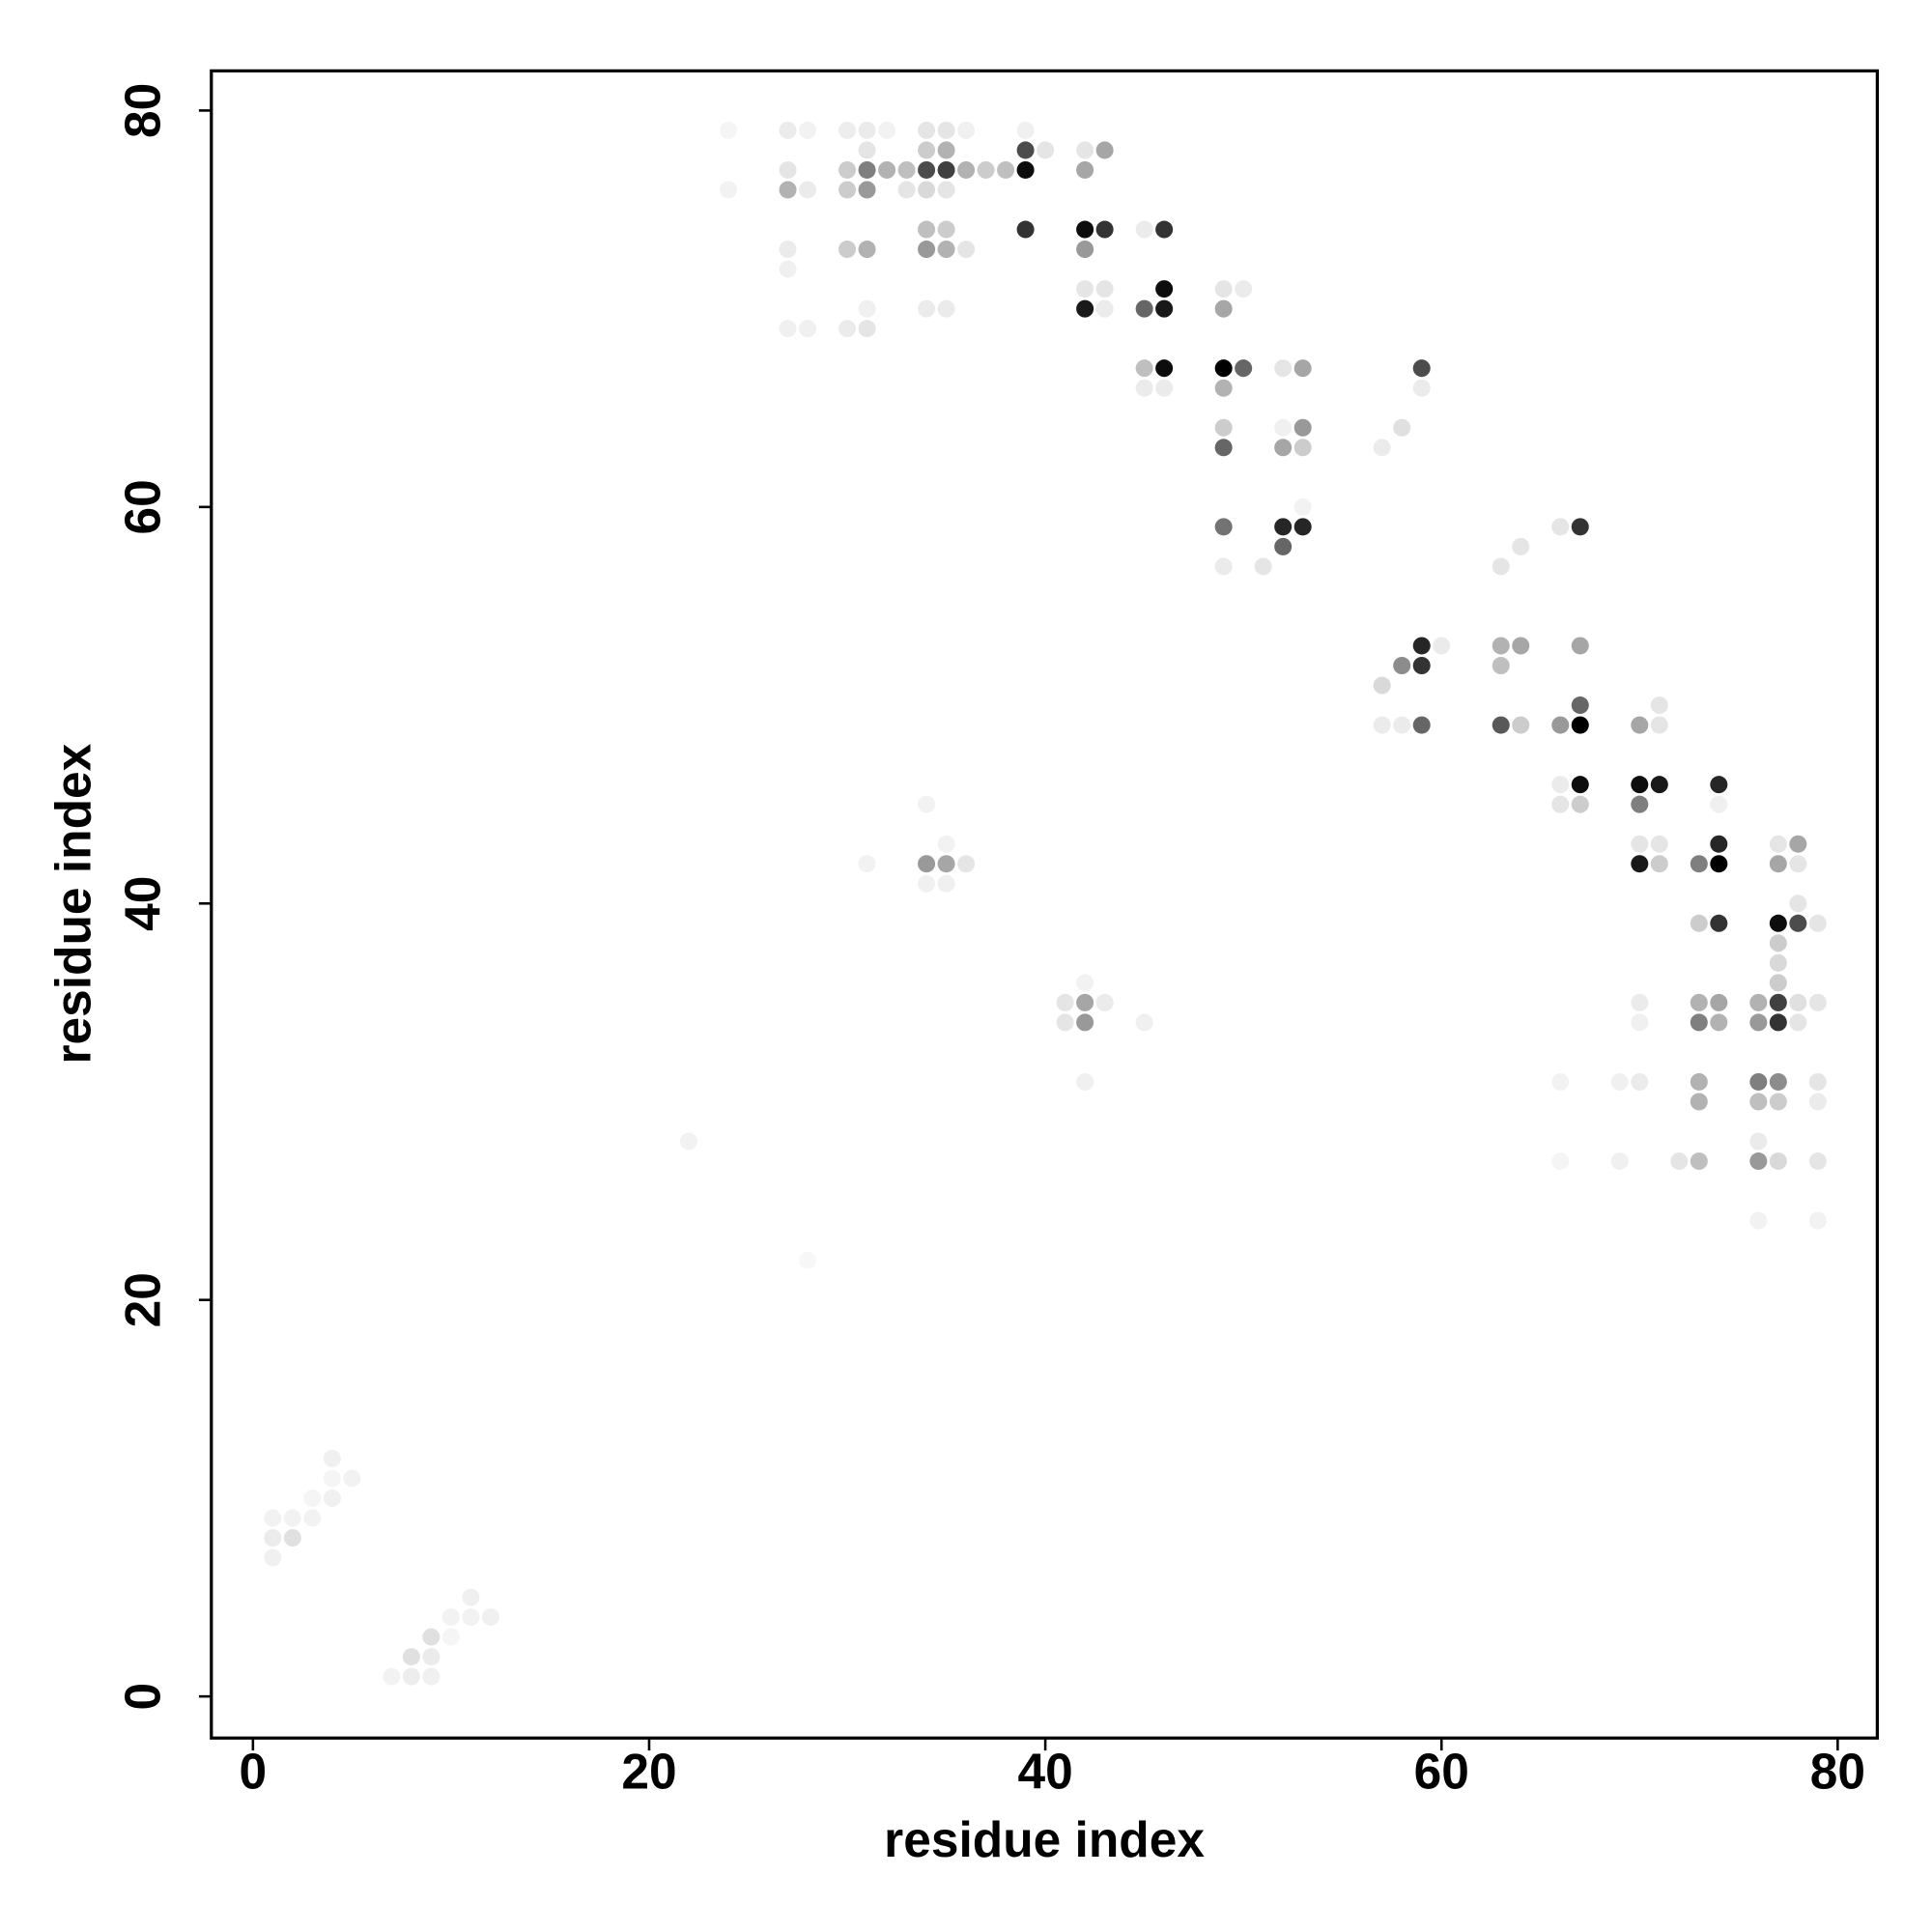 Image resolution: width=1932 pixels, height=1932 pixels. Describe the element at coordinates (142, 903) in the screenshot. I see `y-tick-label: 40` at that location.